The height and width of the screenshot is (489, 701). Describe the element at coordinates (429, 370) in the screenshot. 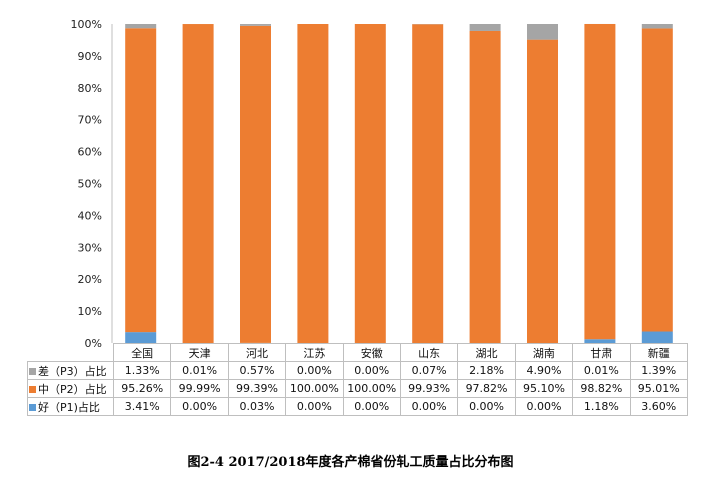

I see `data-label: 0.07%` at that location.